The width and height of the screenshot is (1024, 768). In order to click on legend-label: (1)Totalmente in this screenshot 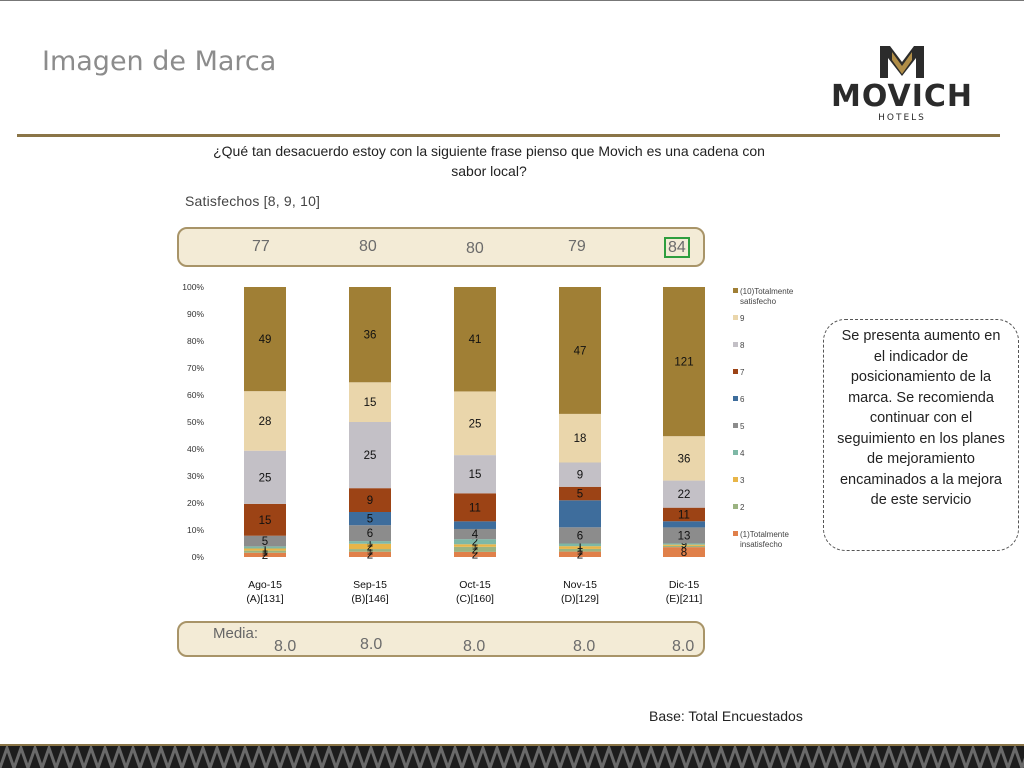, I will do `click(764, 534)`.